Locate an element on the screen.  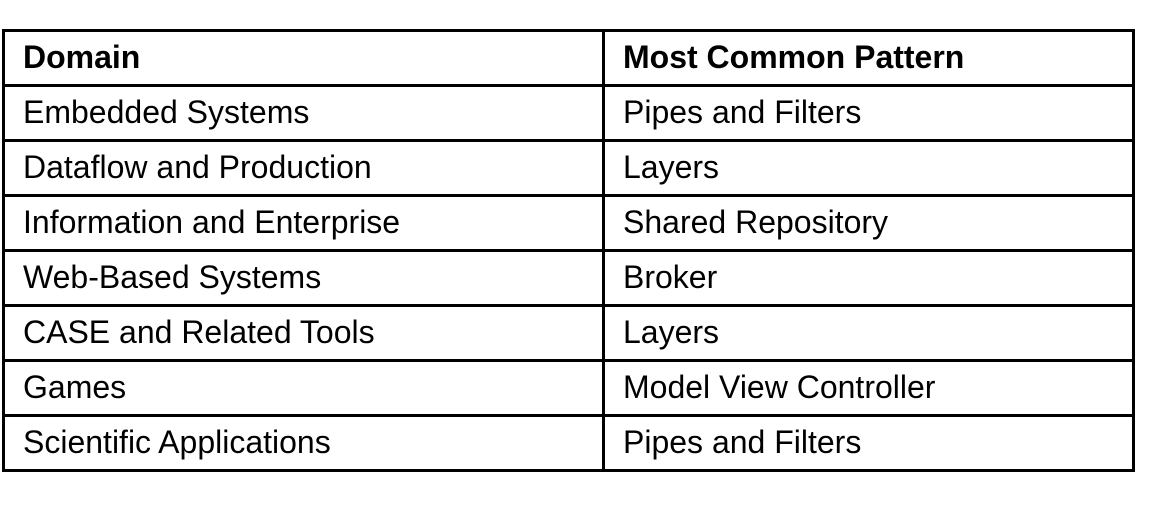
table-header-row: Domain Most Common Pattern is located at coordinates (568, 58).